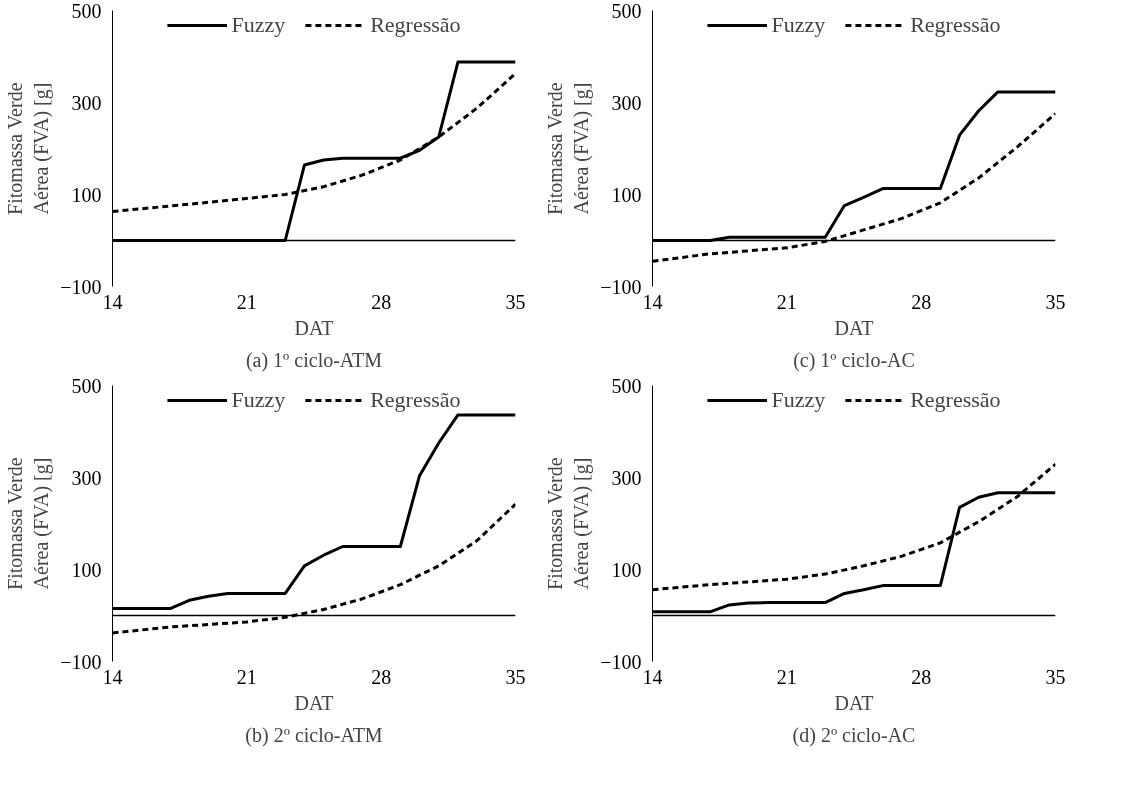  What do you see at coordinates (854, 360) in the screenshot?
I see `text: (c) 1º ciclo-AC` at bounding box center [854, 360].